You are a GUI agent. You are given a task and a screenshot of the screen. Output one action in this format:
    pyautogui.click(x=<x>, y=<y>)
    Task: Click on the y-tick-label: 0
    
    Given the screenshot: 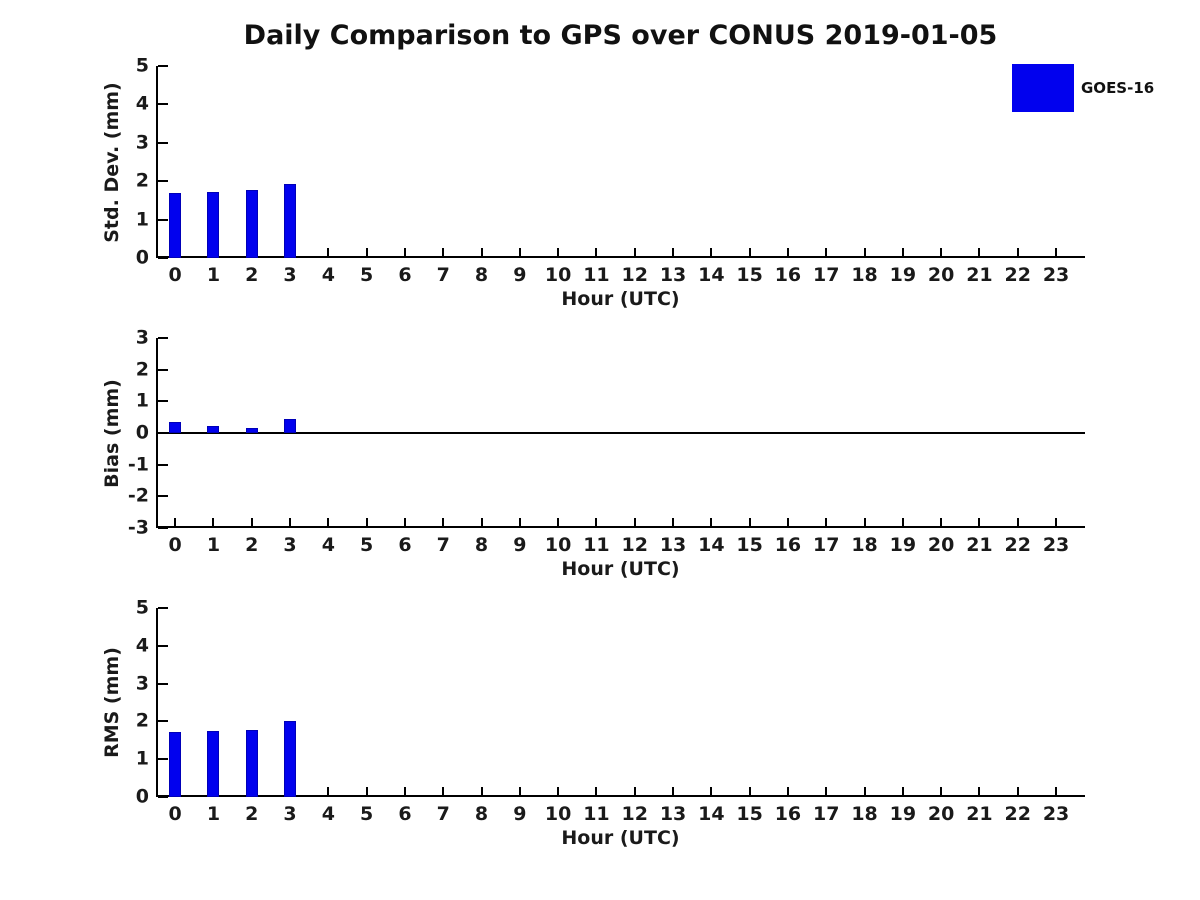 What is the action you would take?
    pyautogui.click(x=142, y=257)
    